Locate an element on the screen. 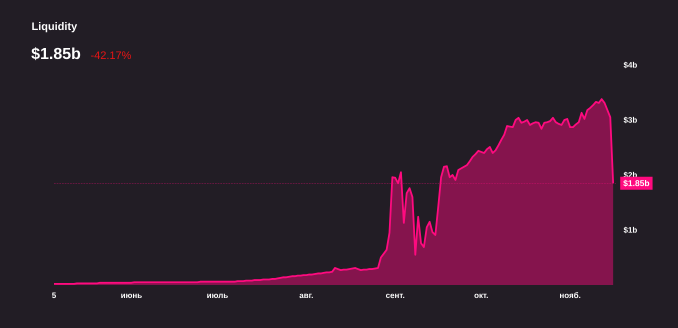 The height and width of the screenshot is (328, 678). chart-subtitle: $1.85b is located at coordinates (55, 53).